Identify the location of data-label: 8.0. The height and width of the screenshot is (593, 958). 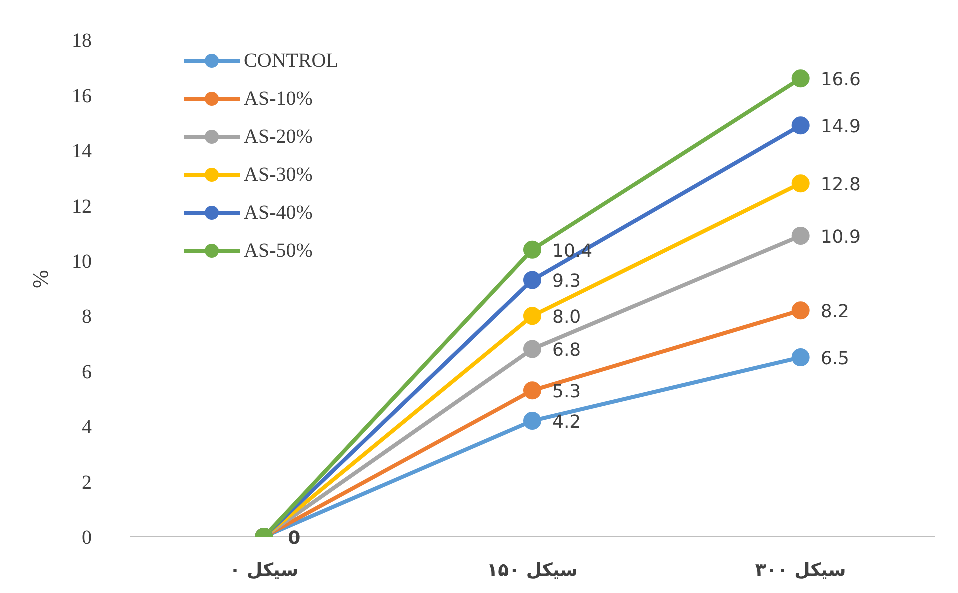
(567, 317).